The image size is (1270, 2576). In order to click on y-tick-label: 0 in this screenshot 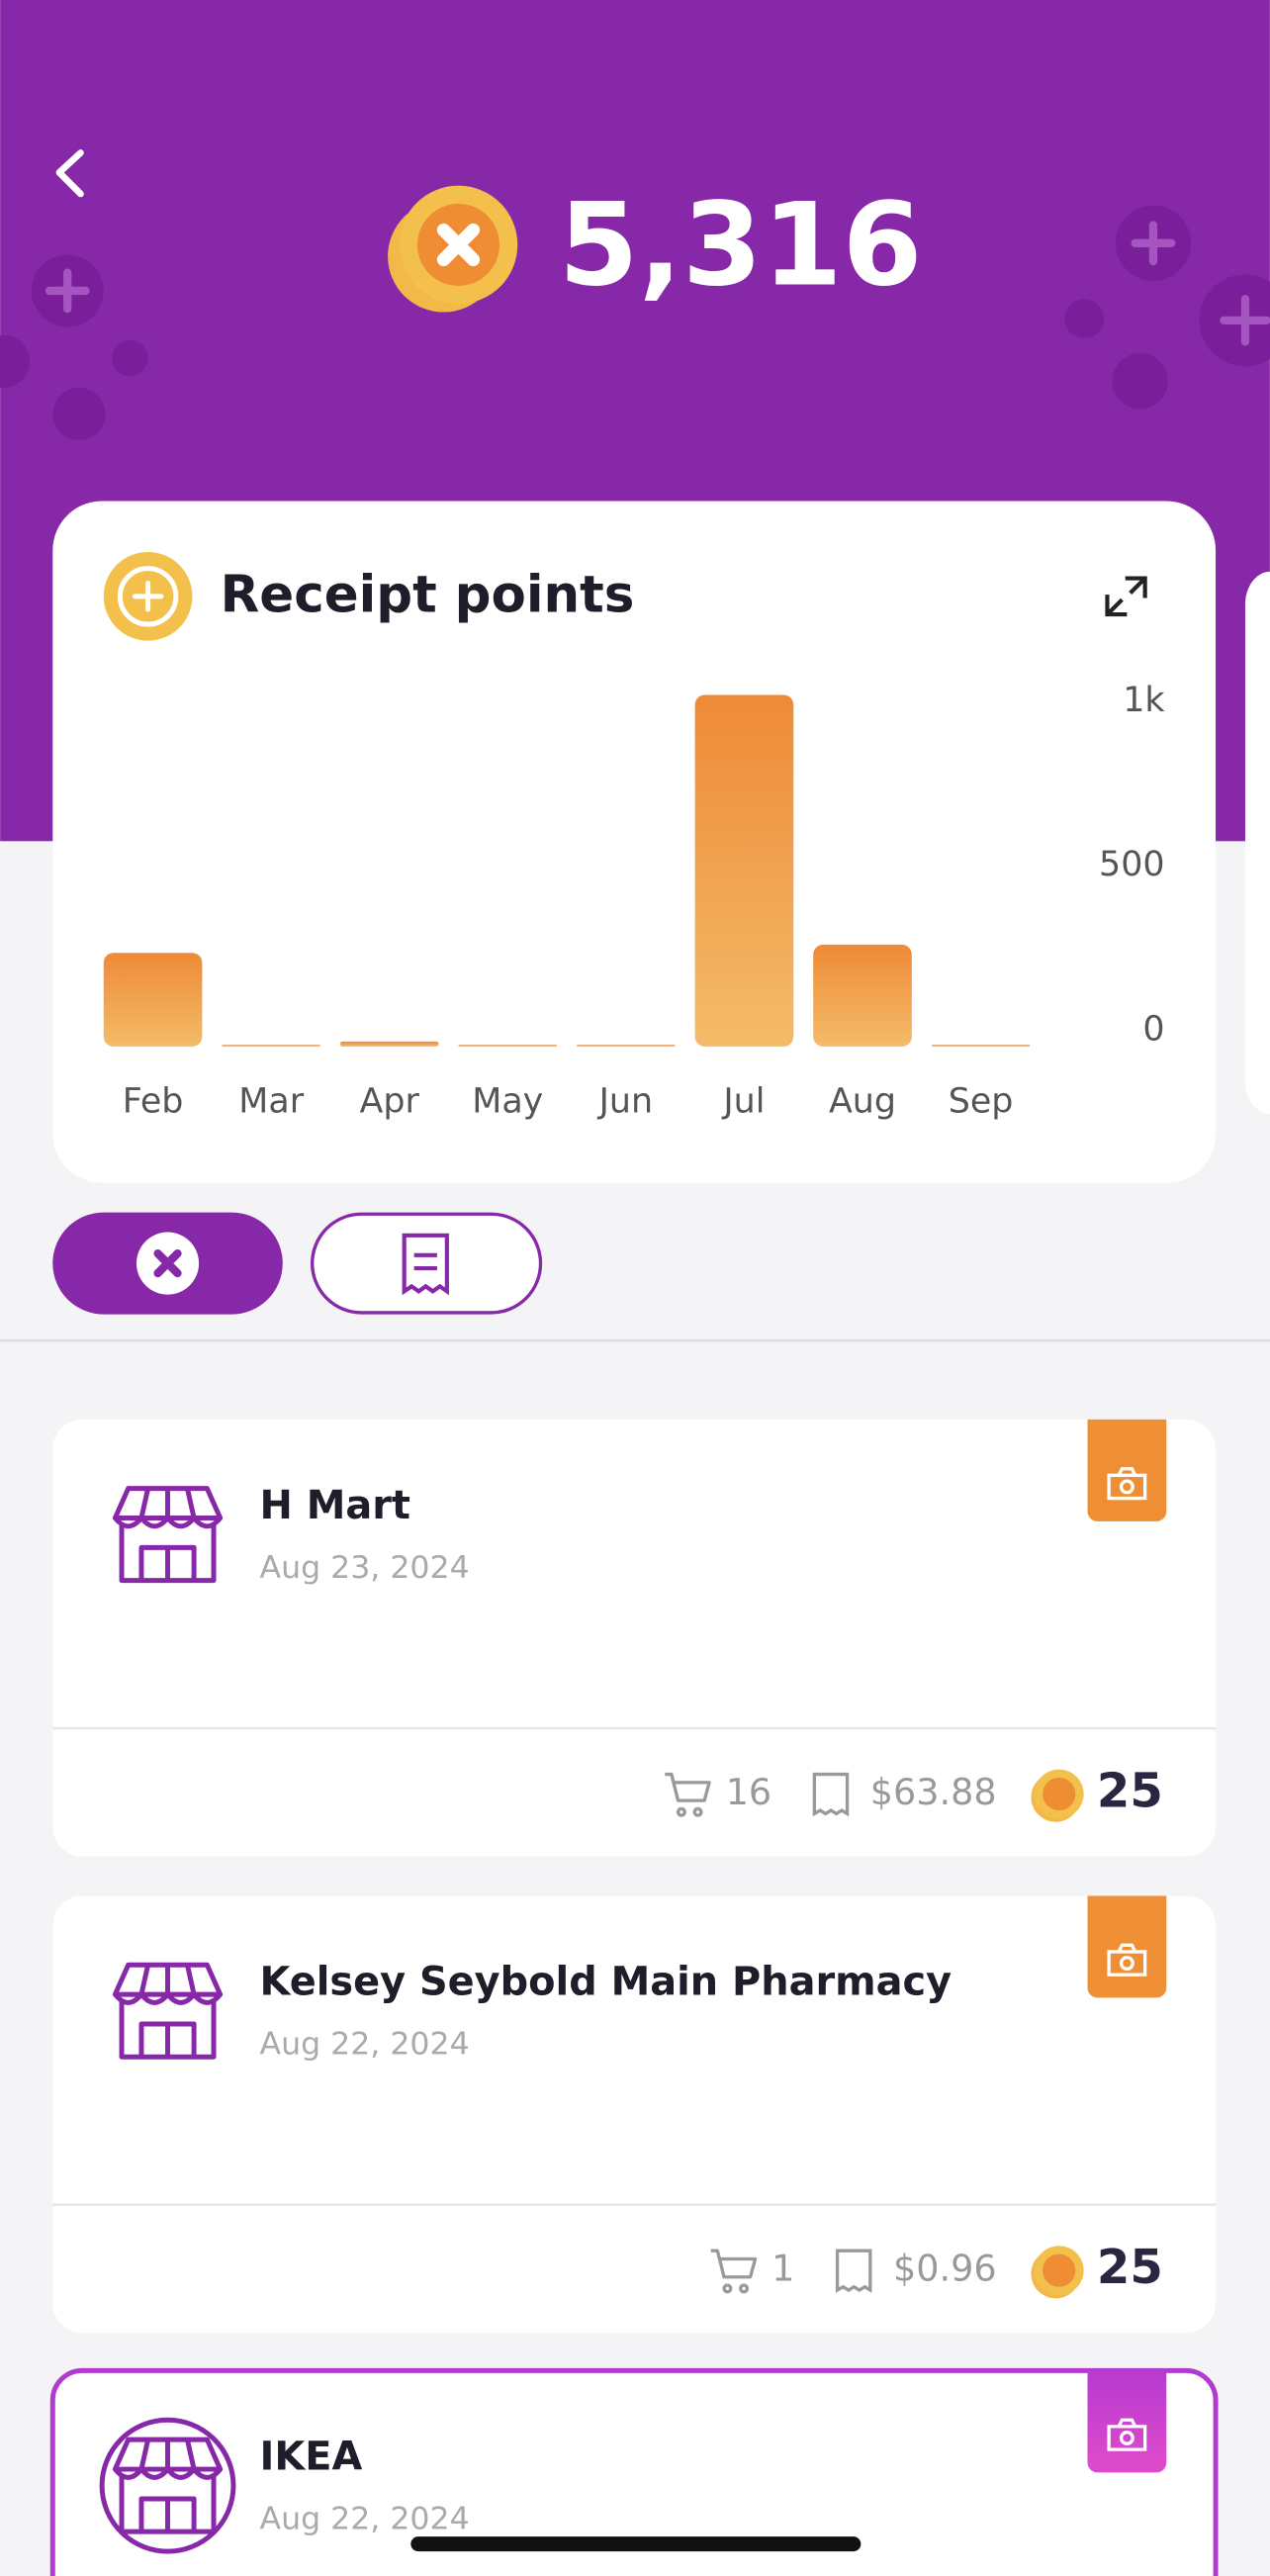, I will do `click(1153, 1029)`.